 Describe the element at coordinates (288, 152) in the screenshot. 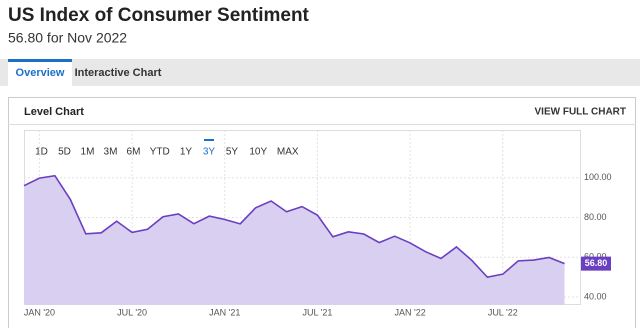

I see `range-button: MAX` at that location.